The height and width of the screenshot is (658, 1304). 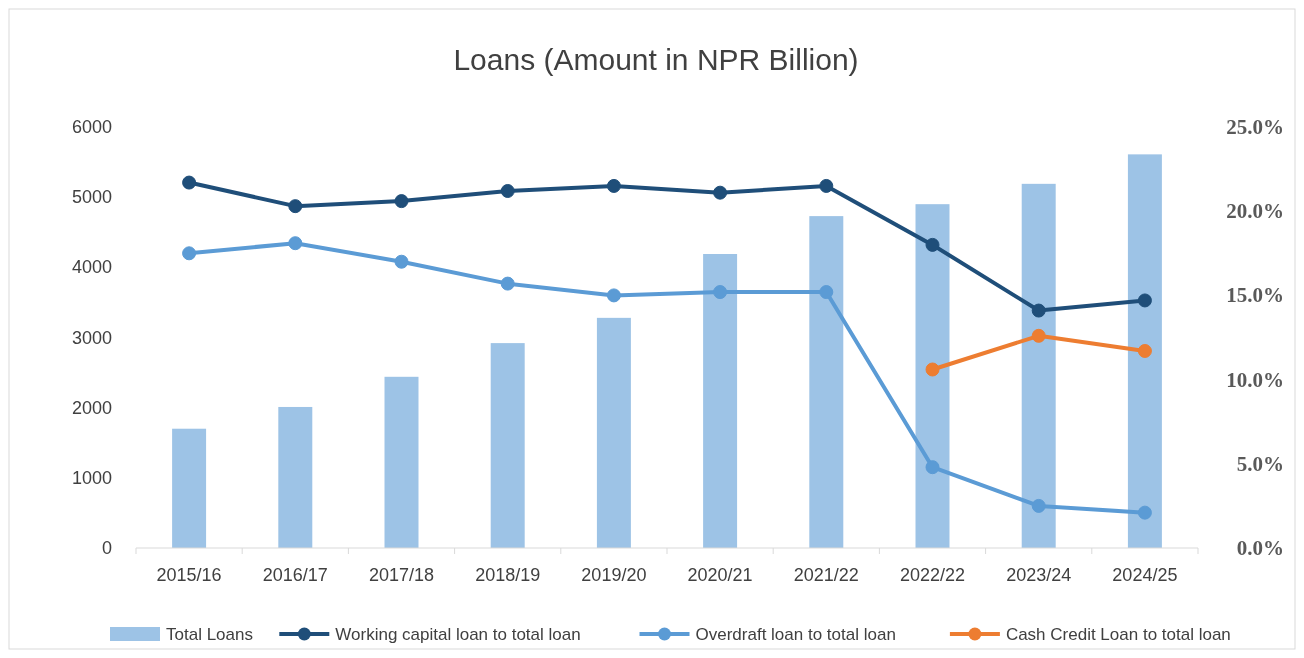 What do you see at coordinates (508, 575) in the screenshot?
I see `x-tick-label: 2018/19` at bounding box center [508, 575].